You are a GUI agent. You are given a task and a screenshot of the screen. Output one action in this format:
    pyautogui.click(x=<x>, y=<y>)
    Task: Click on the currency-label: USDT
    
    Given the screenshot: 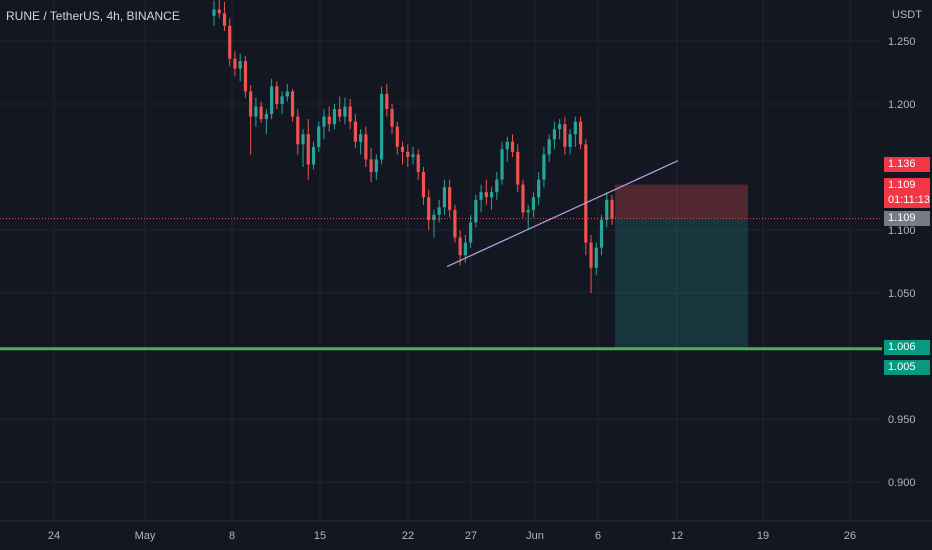 What is the action you would take?
    pyautogui.click(x=907, y=15)
    